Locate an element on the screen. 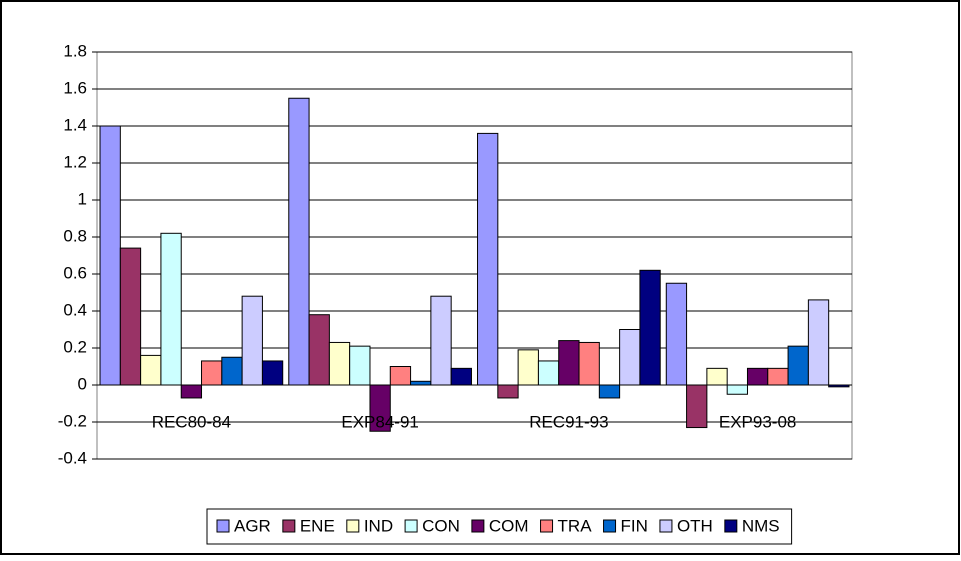 The image size is (961, 561). y-tick-label: 0.8 is located at coordinates (75, 235).